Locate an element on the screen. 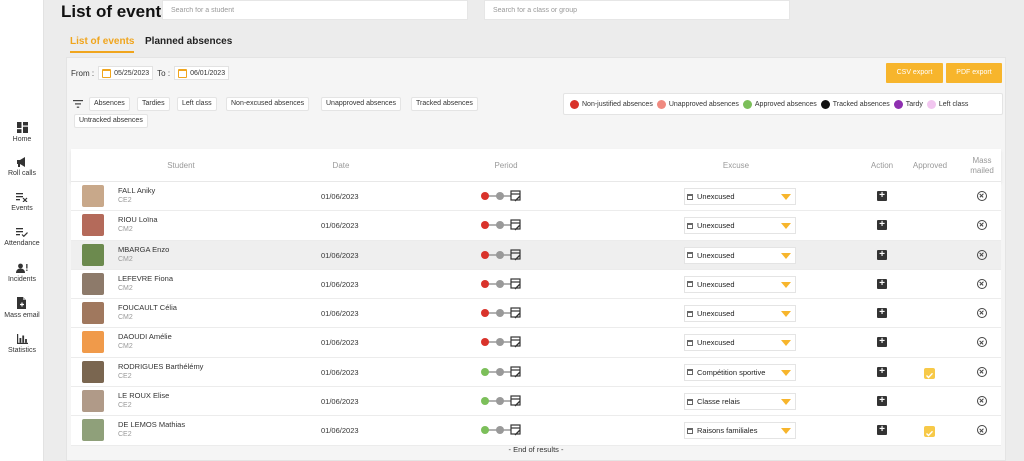  student-name: FOUCAULT Célia is located at coordinates (147, 308).